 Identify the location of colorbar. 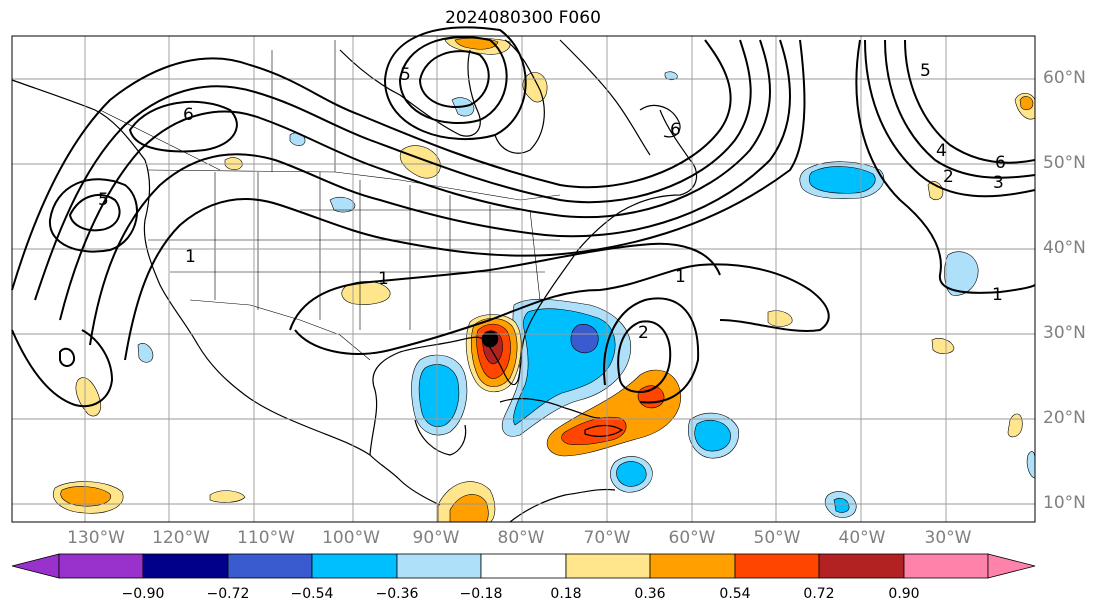
(523, 566).